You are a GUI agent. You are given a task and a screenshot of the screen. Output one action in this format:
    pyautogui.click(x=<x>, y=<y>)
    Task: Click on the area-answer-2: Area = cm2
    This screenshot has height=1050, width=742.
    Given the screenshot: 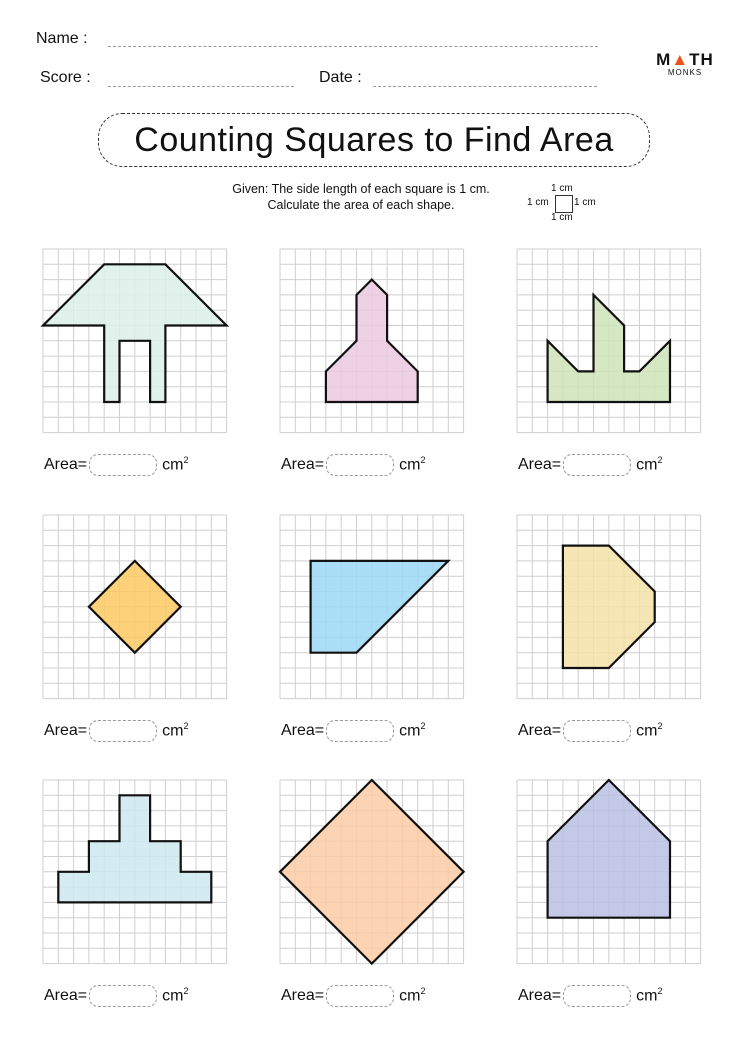 What is the action you would take?
    pyautogui.click(x=353, y=465)
    